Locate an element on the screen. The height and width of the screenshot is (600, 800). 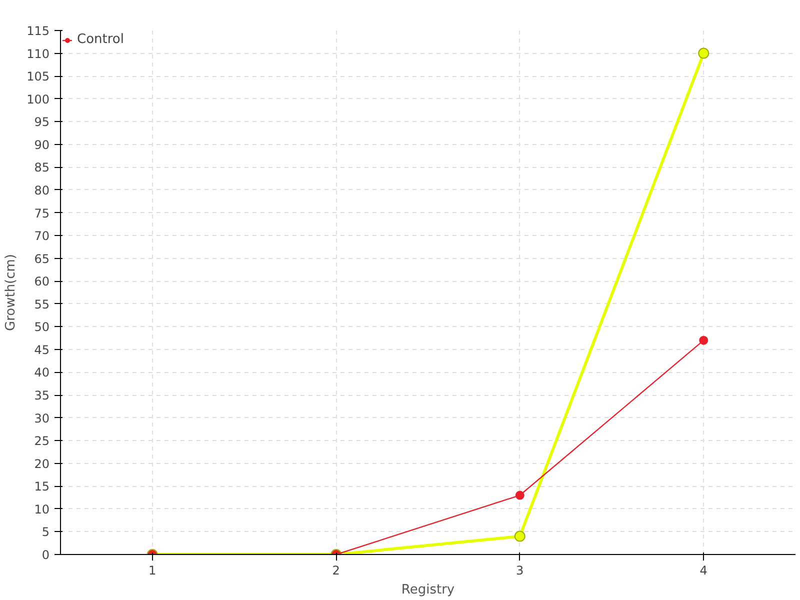
y-tick-label: 90 is located at coordinates (42, 145).